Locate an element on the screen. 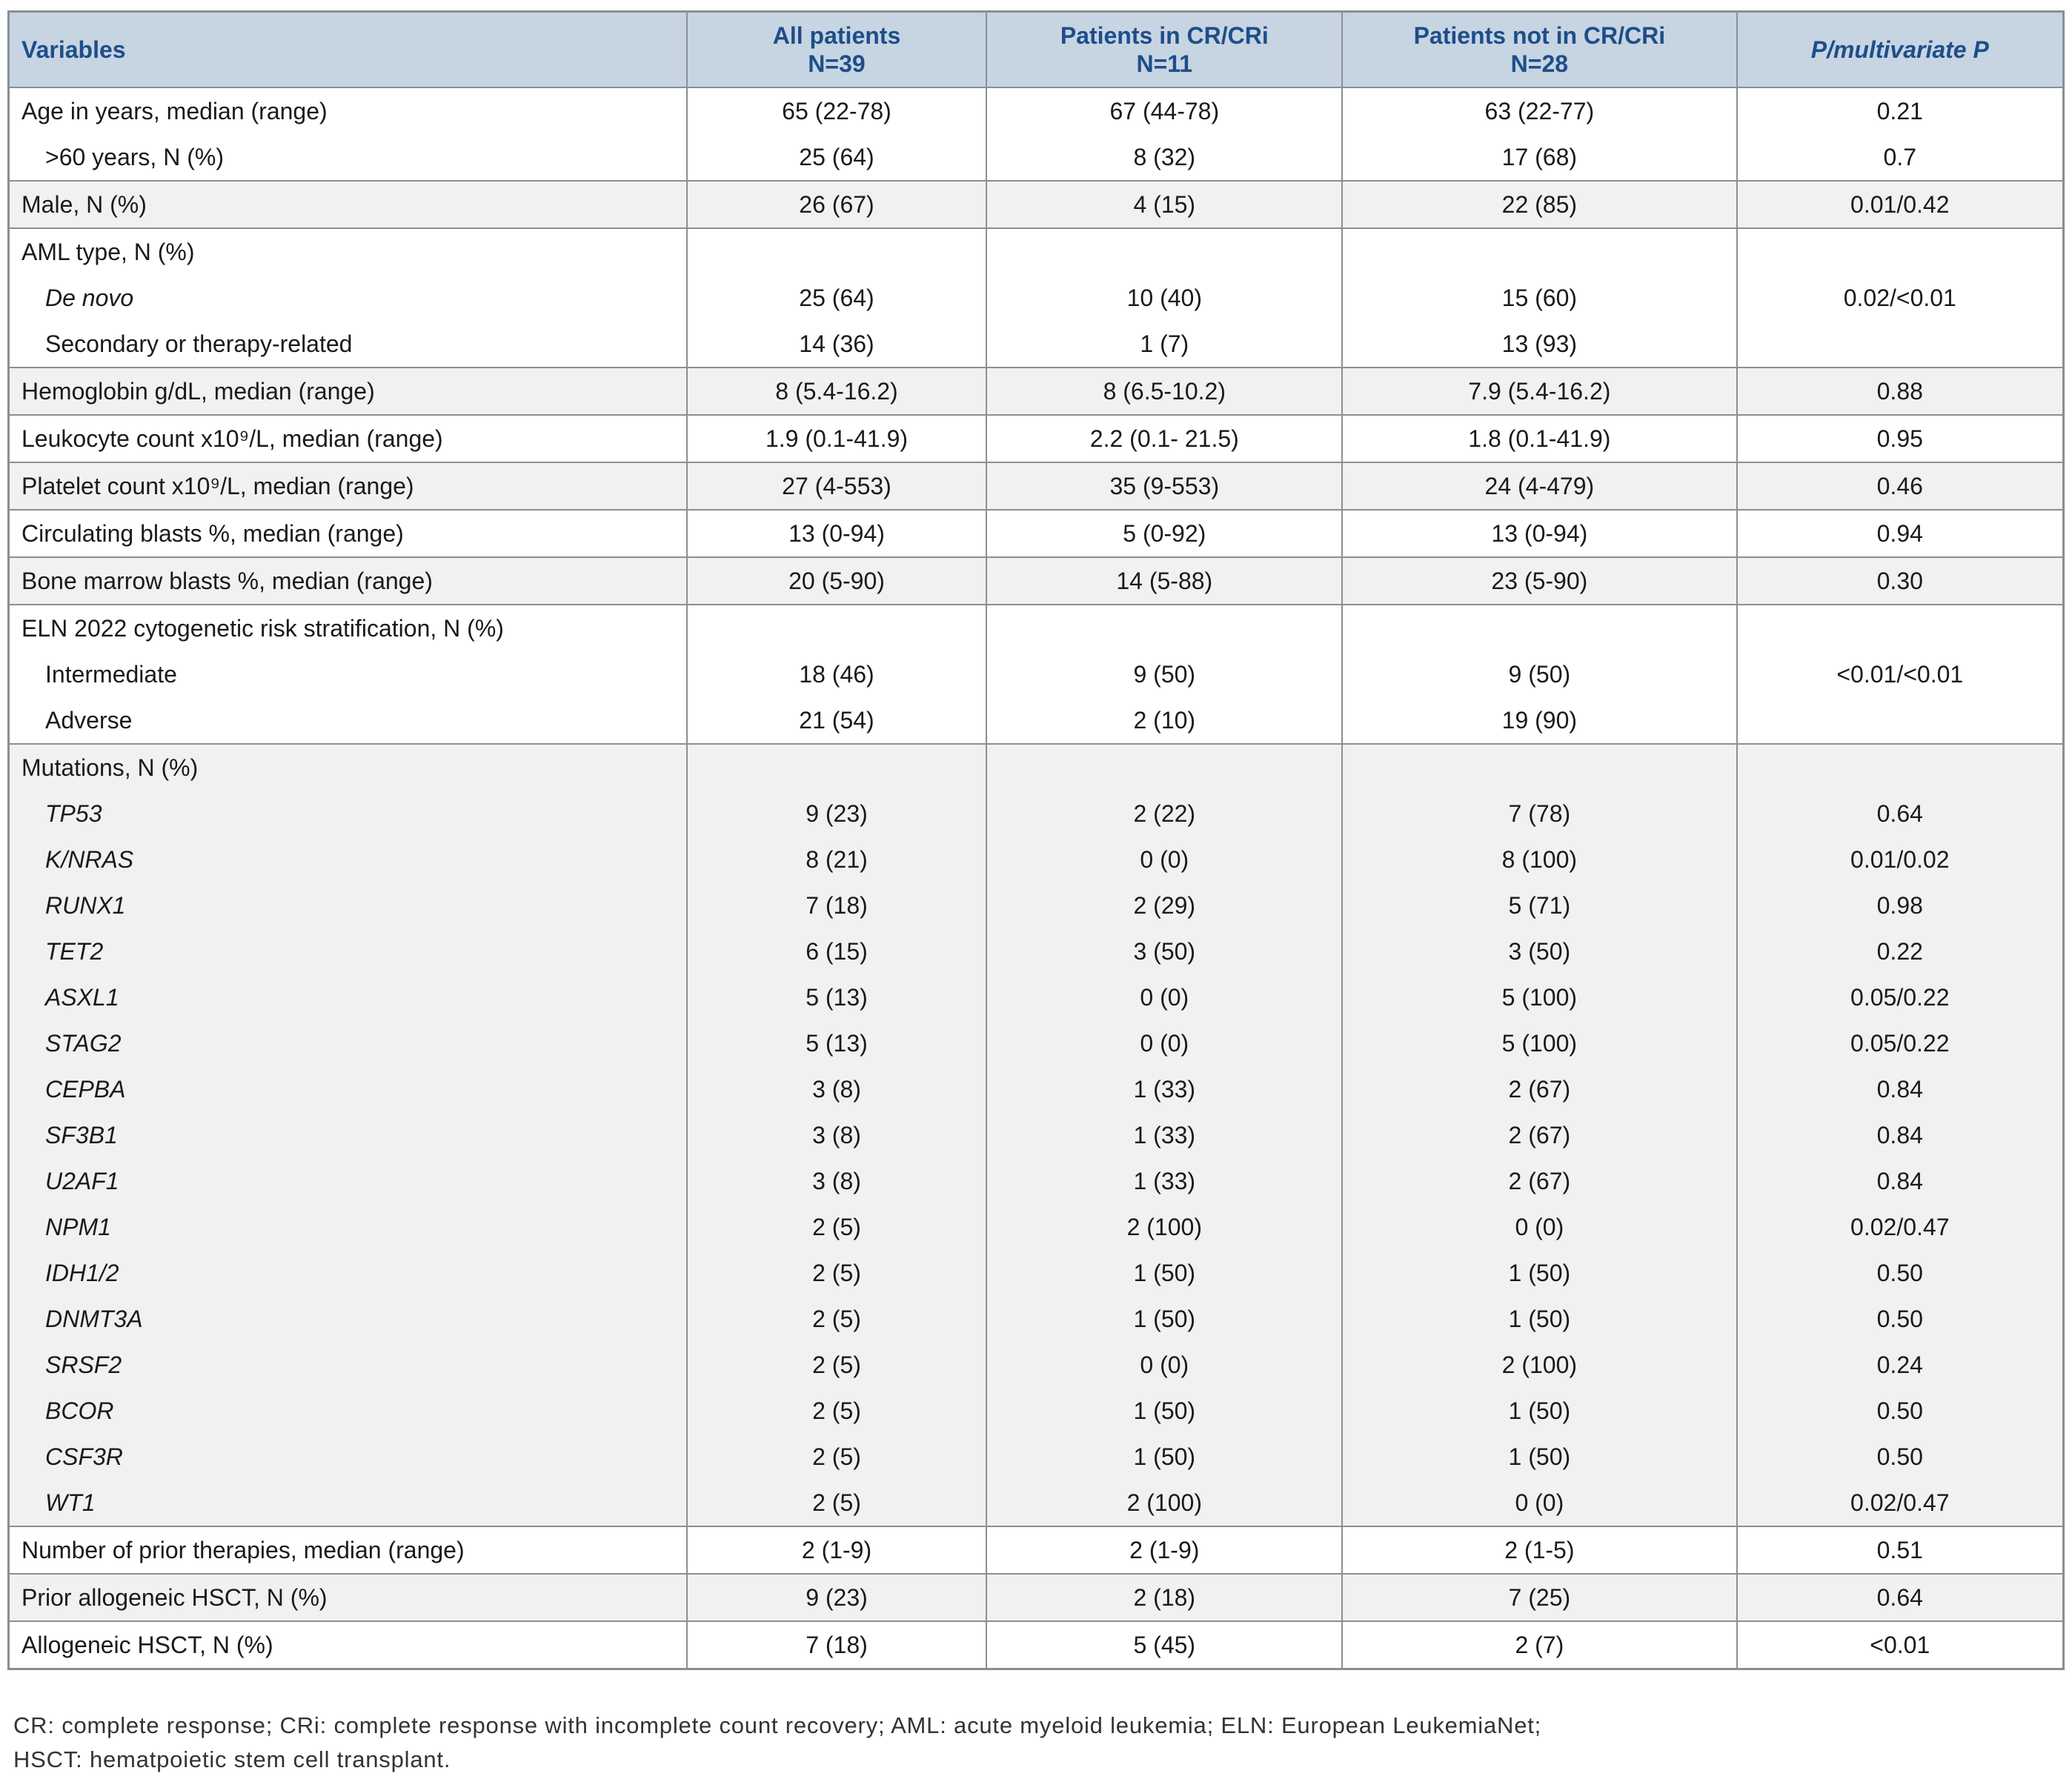 Image resolution: width=2072 pixels, height=1782 pixels. cr-cri-value: 9 (50) is located at coordinates (1164, 674).